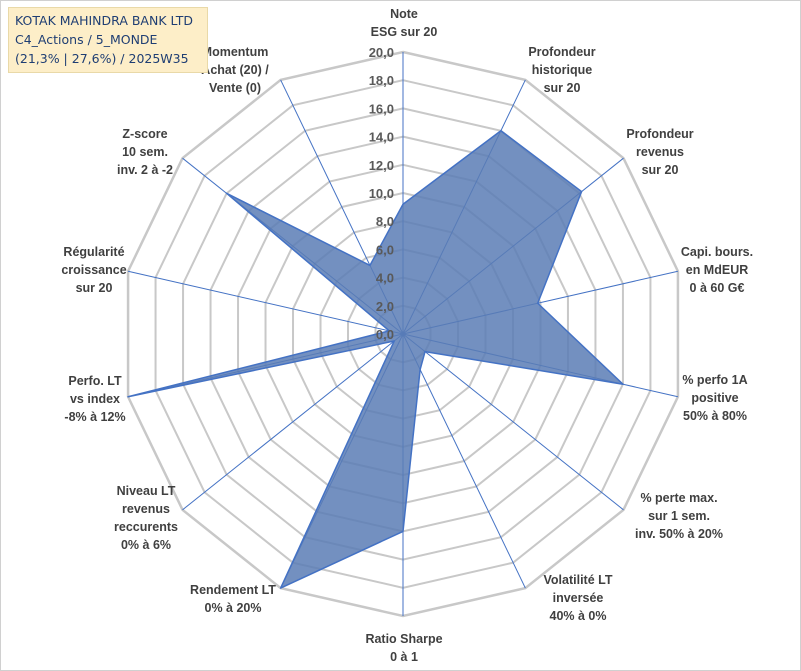  What do you see at coordinates (381, 80) in the screenshot?
I see `tick-label: 18,0` at bounding box center [381, 80].